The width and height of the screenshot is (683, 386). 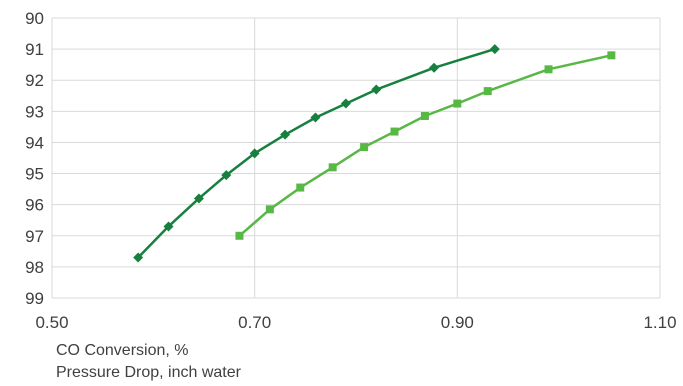 I want to click on x-tick-label: 0.50, so click(x=51, y=322).